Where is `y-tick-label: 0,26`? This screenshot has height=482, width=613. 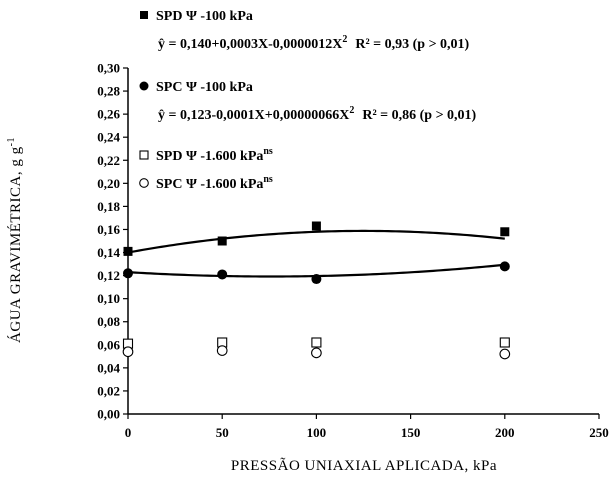 y-tick-label: 0,26 is located at coordinates (108, 114).